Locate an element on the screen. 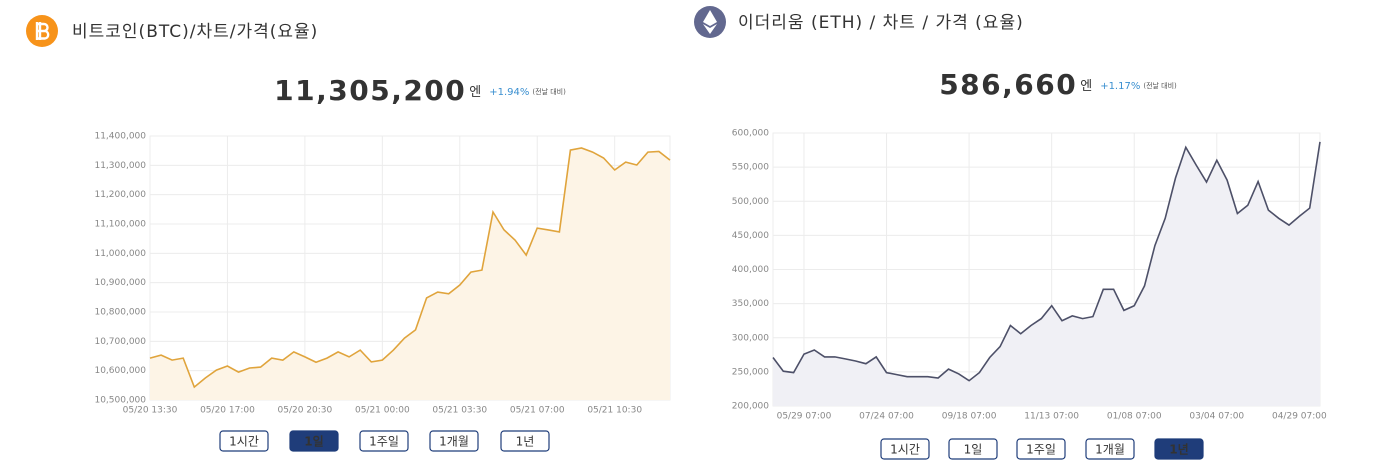 This screenshot has height=475, width=1400. y-tick-label: 11,100,000 is located at coordinates (120, 225).